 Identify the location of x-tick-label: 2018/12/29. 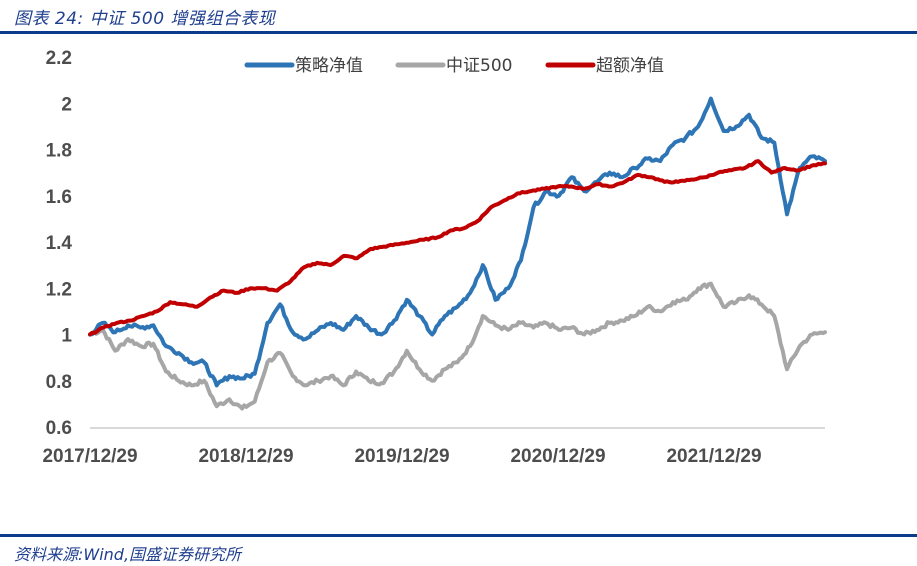
(245, 456).